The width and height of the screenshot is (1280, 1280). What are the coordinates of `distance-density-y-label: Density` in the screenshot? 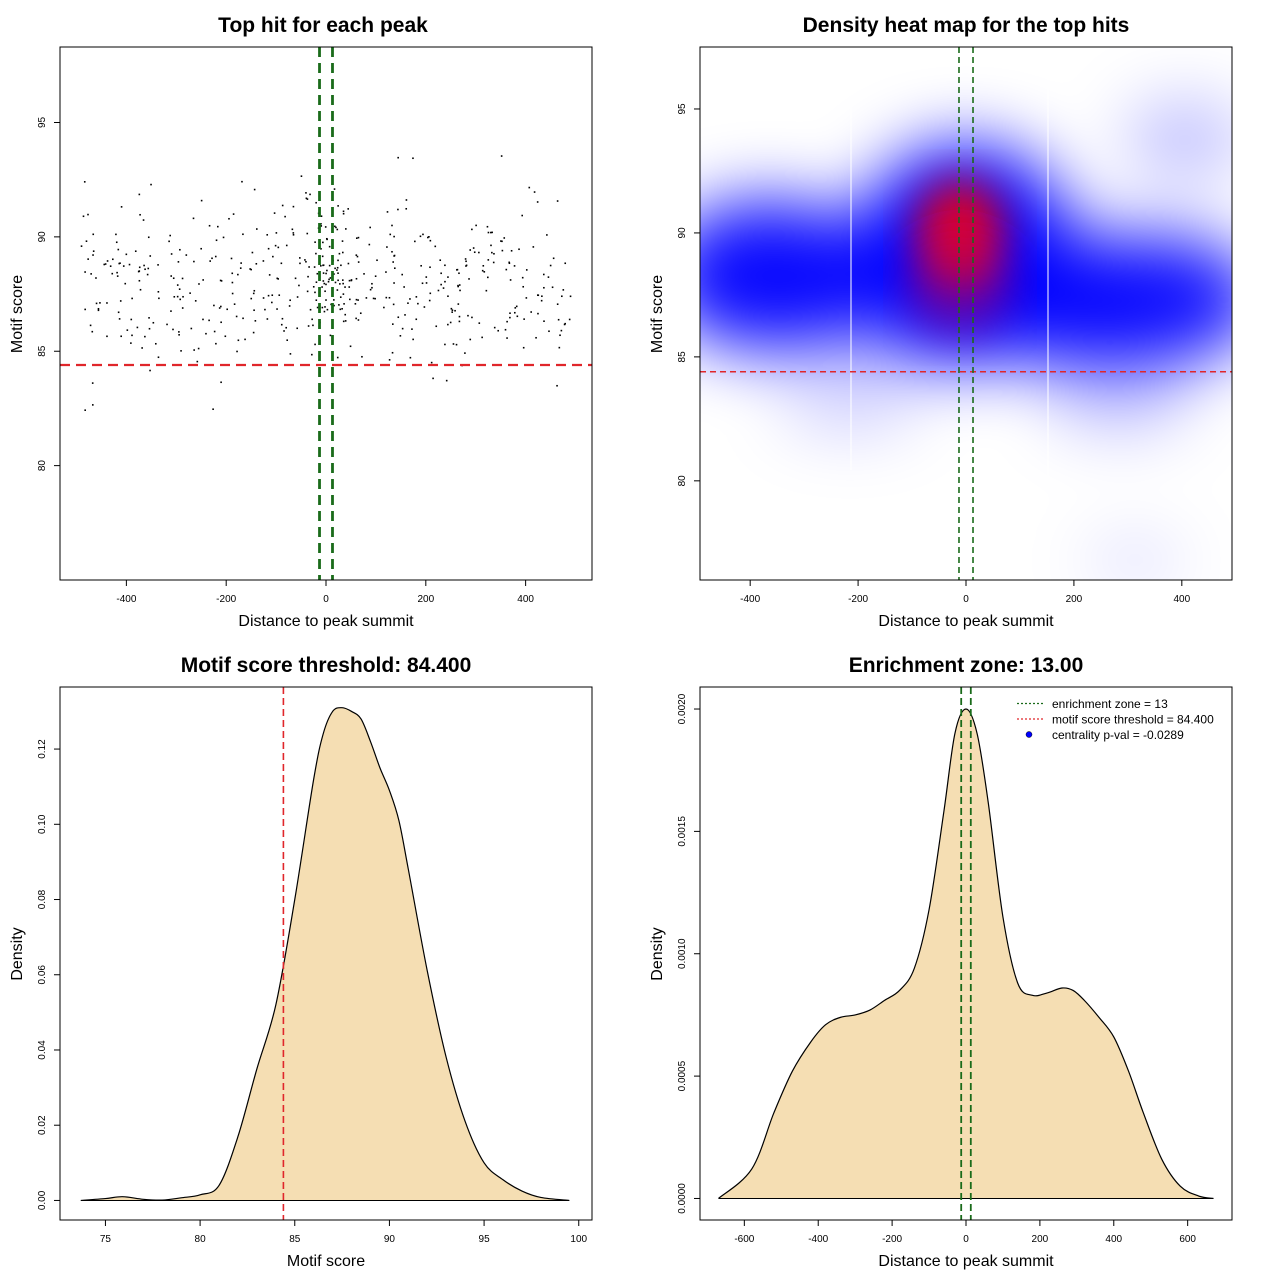 It's located at (657, 953).